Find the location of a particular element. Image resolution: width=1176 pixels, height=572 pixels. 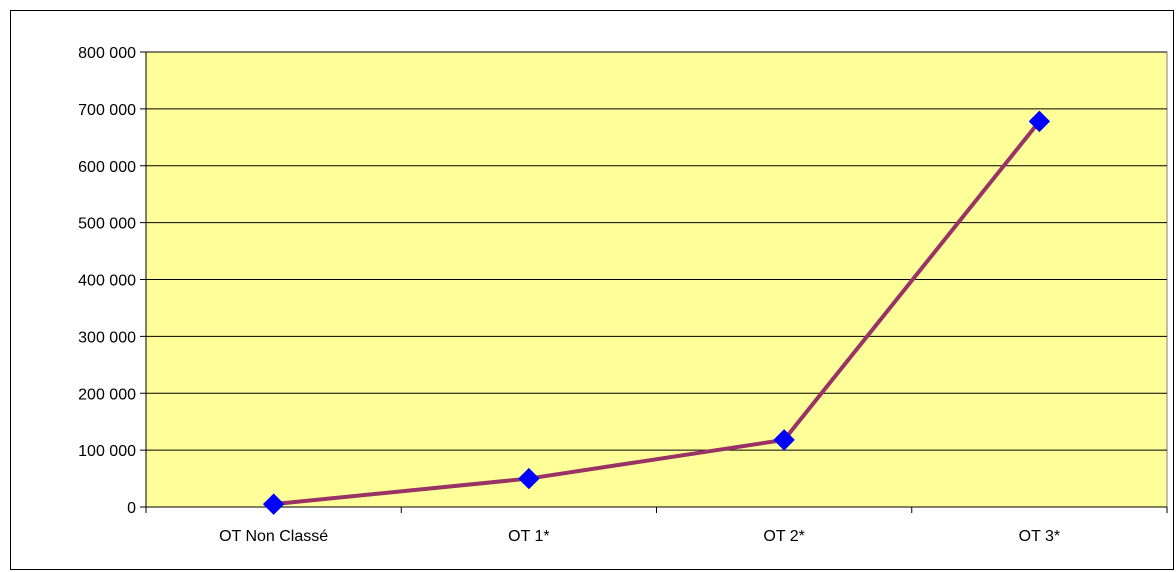

x-tick-label: OT 2* is located at coordinates (784, 536).